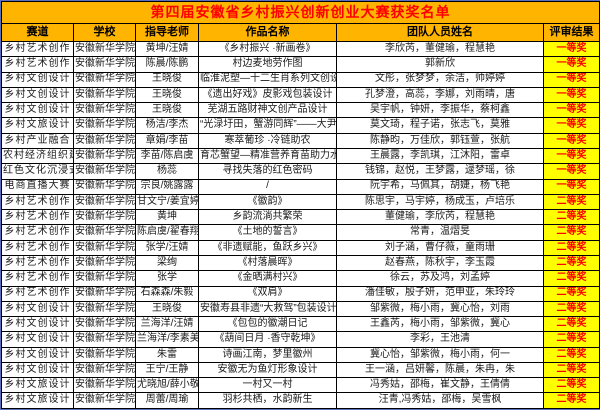  I want to click on cell-team: 王一涵，吕妍馨，陈晨，朱冉，朱, so click(440, 370).